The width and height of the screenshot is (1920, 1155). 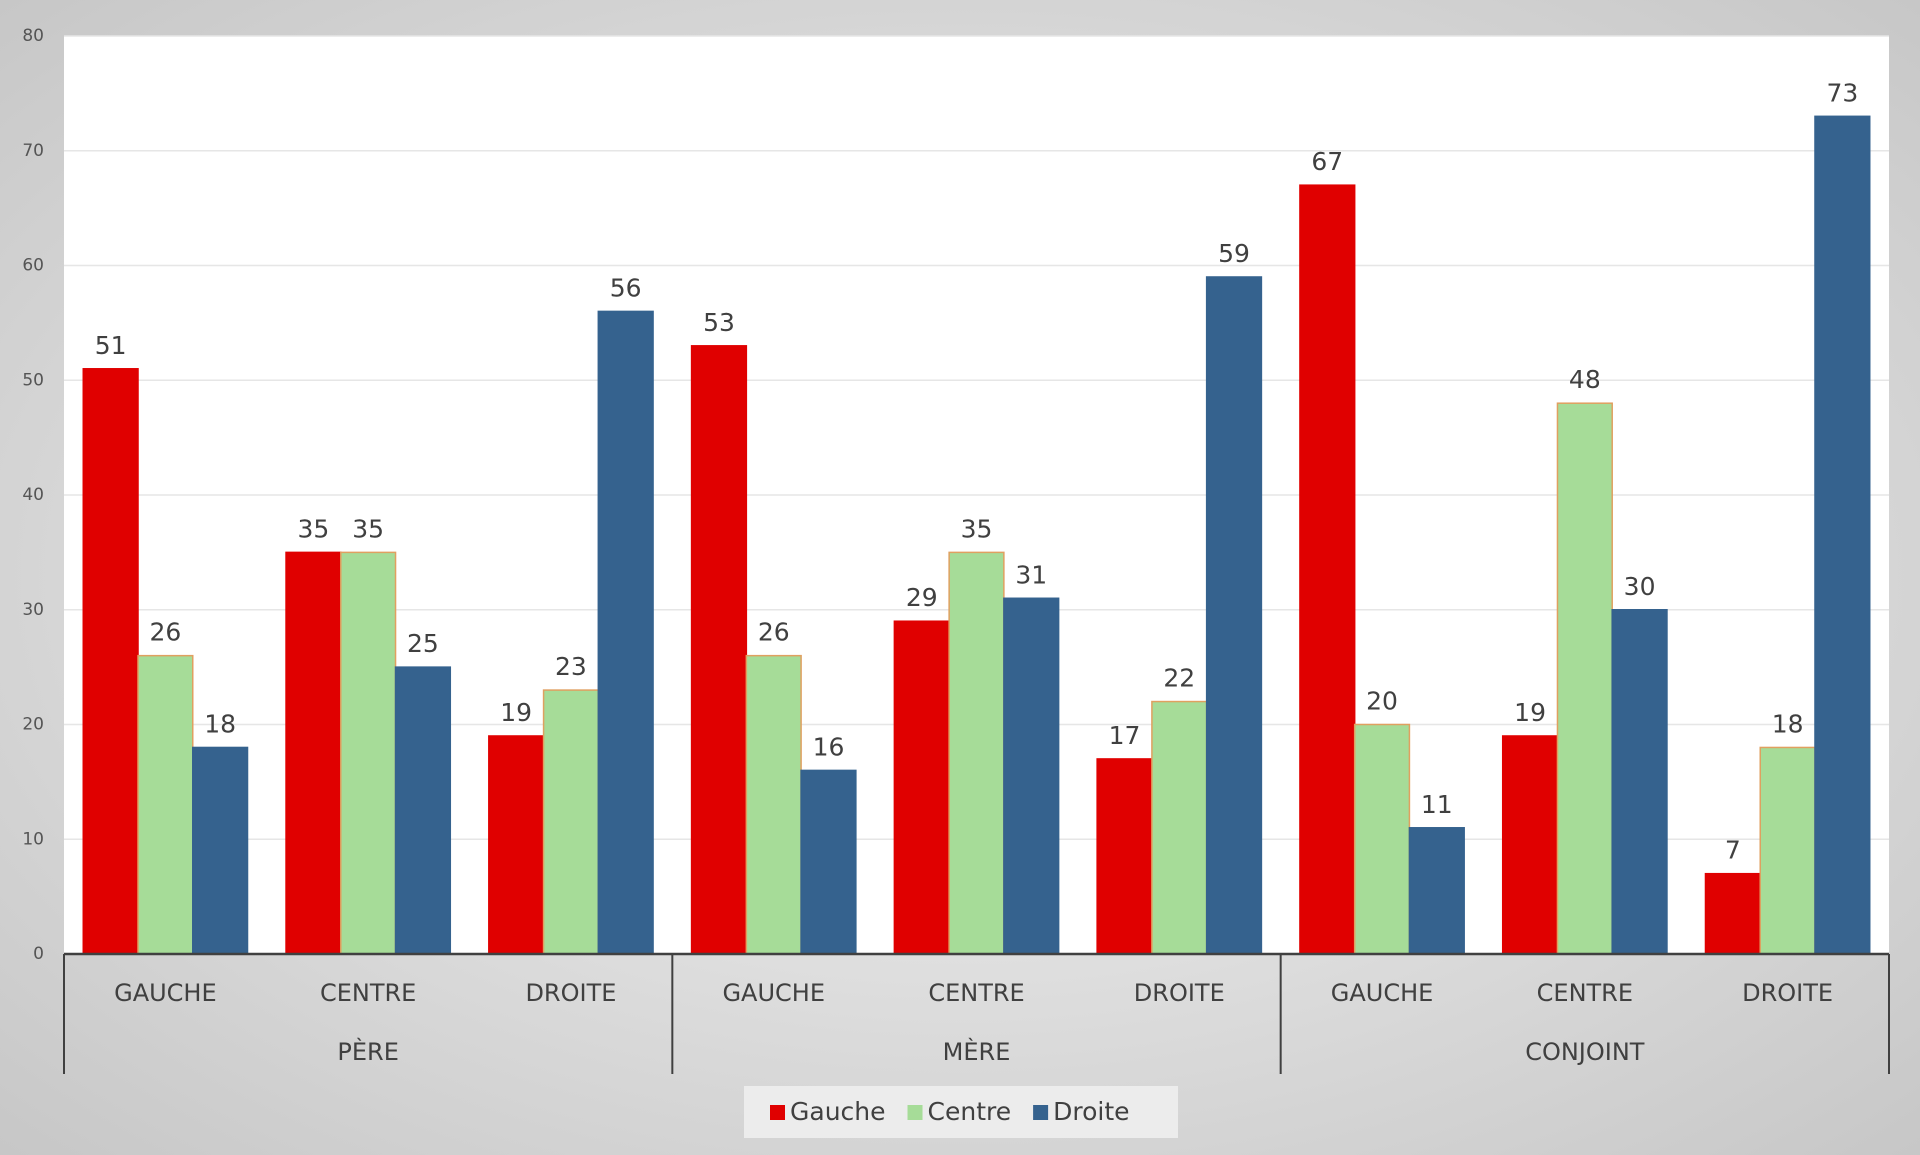 I want to click on y-tick-label: 30, so click(x=33, y=610).